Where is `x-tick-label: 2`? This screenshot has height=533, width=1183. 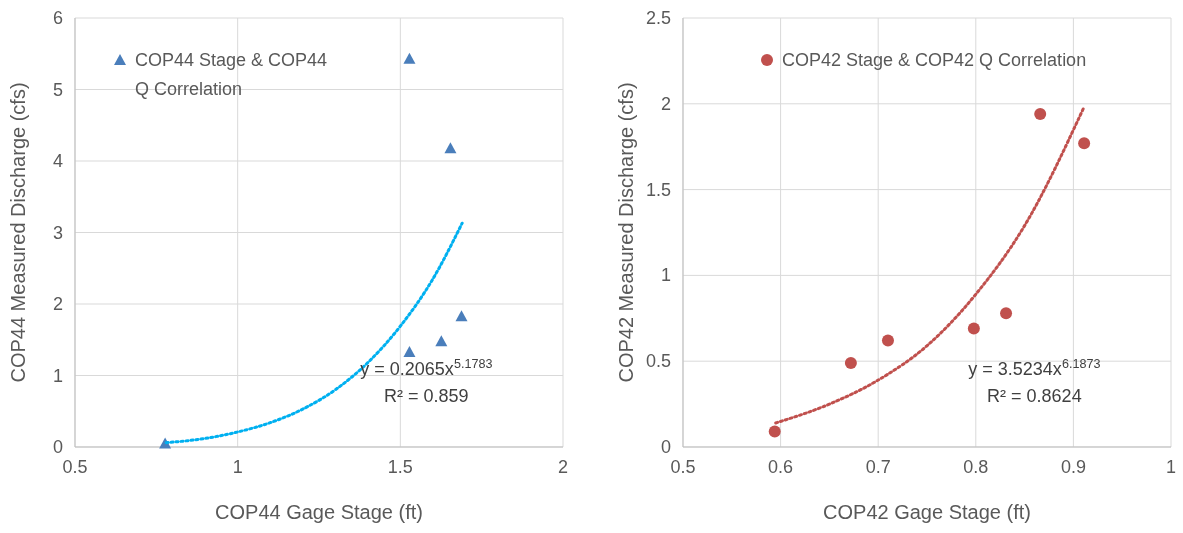
x-tick-label: 2 is located at coordinates (563, 467).